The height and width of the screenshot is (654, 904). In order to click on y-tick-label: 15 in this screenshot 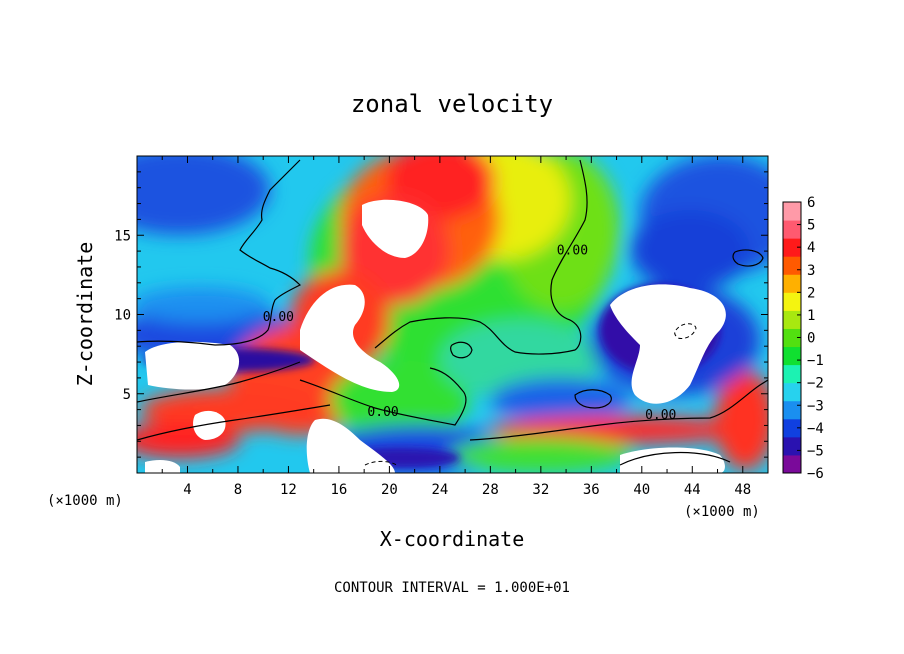, I will do `click(122, 236)`.